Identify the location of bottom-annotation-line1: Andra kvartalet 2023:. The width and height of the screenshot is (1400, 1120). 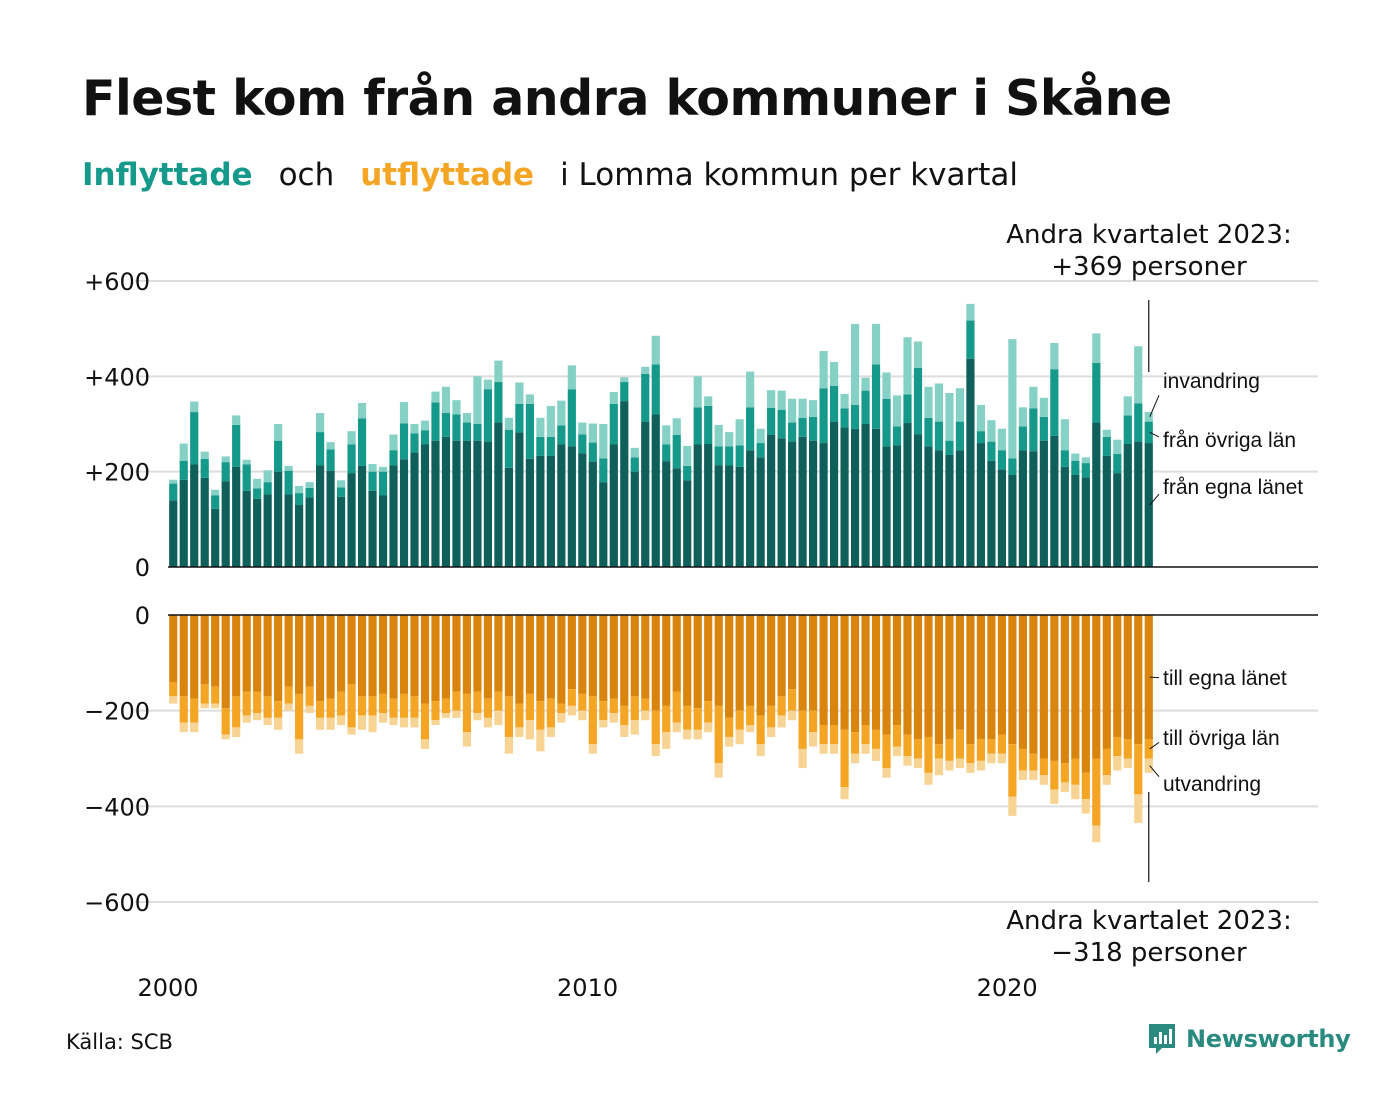
(1148, 921).